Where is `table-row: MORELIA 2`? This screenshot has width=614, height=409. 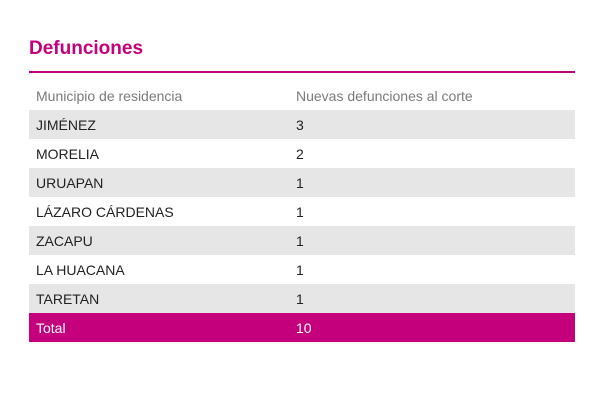 table-row: MORELIA 2 is located at coordinates (302, 153).